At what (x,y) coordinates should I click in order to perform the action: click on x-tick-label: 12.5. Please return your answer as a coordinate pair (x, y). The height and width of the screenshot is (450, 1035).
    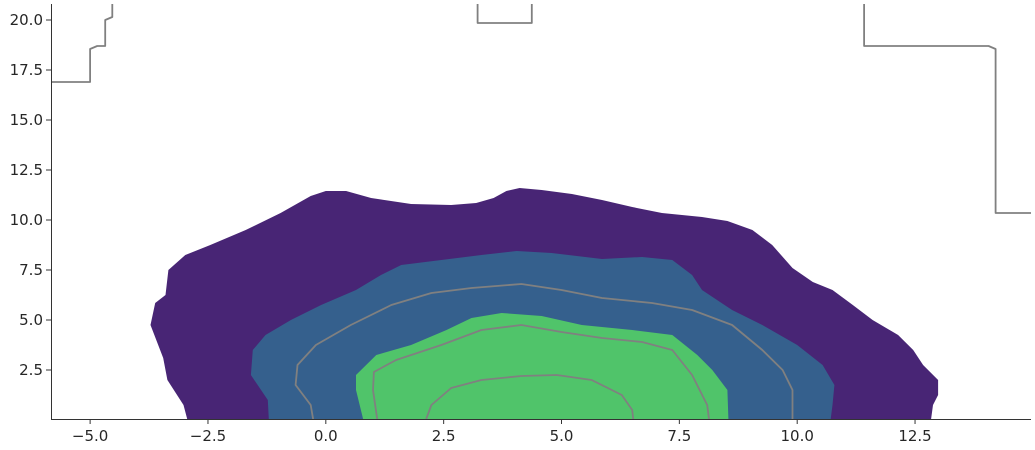
    Looking at the image, I should click on (914, 436).